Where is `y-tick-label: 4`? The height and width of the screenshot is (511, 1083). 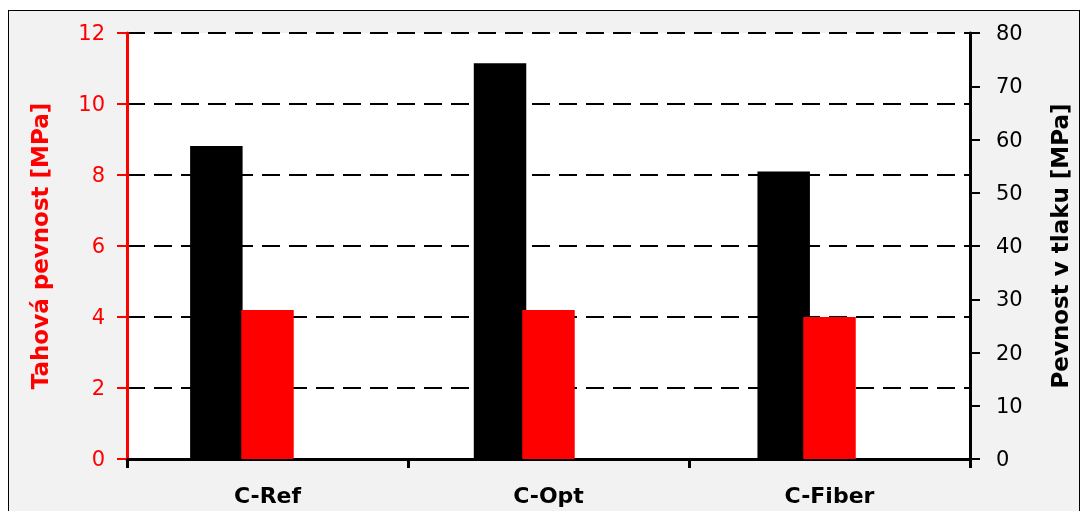 y-tick-label: 4 is located at coordinates (98, 317).